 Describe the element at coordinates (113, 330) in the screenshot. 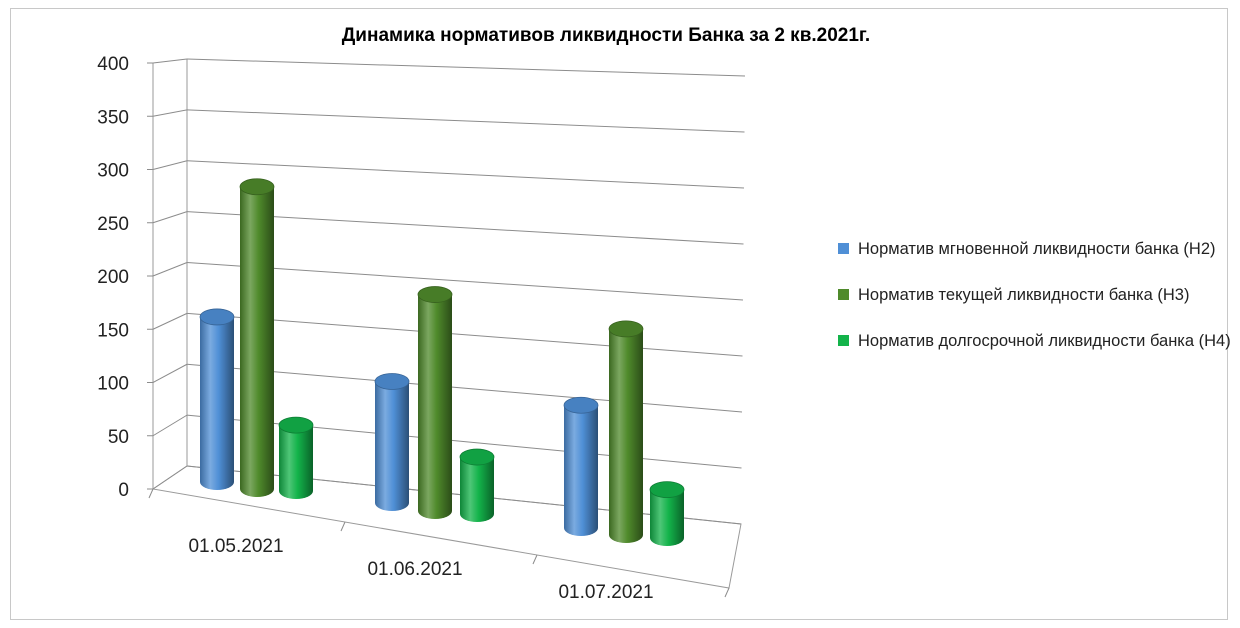

I see `y-tick-label: 150` at that location.